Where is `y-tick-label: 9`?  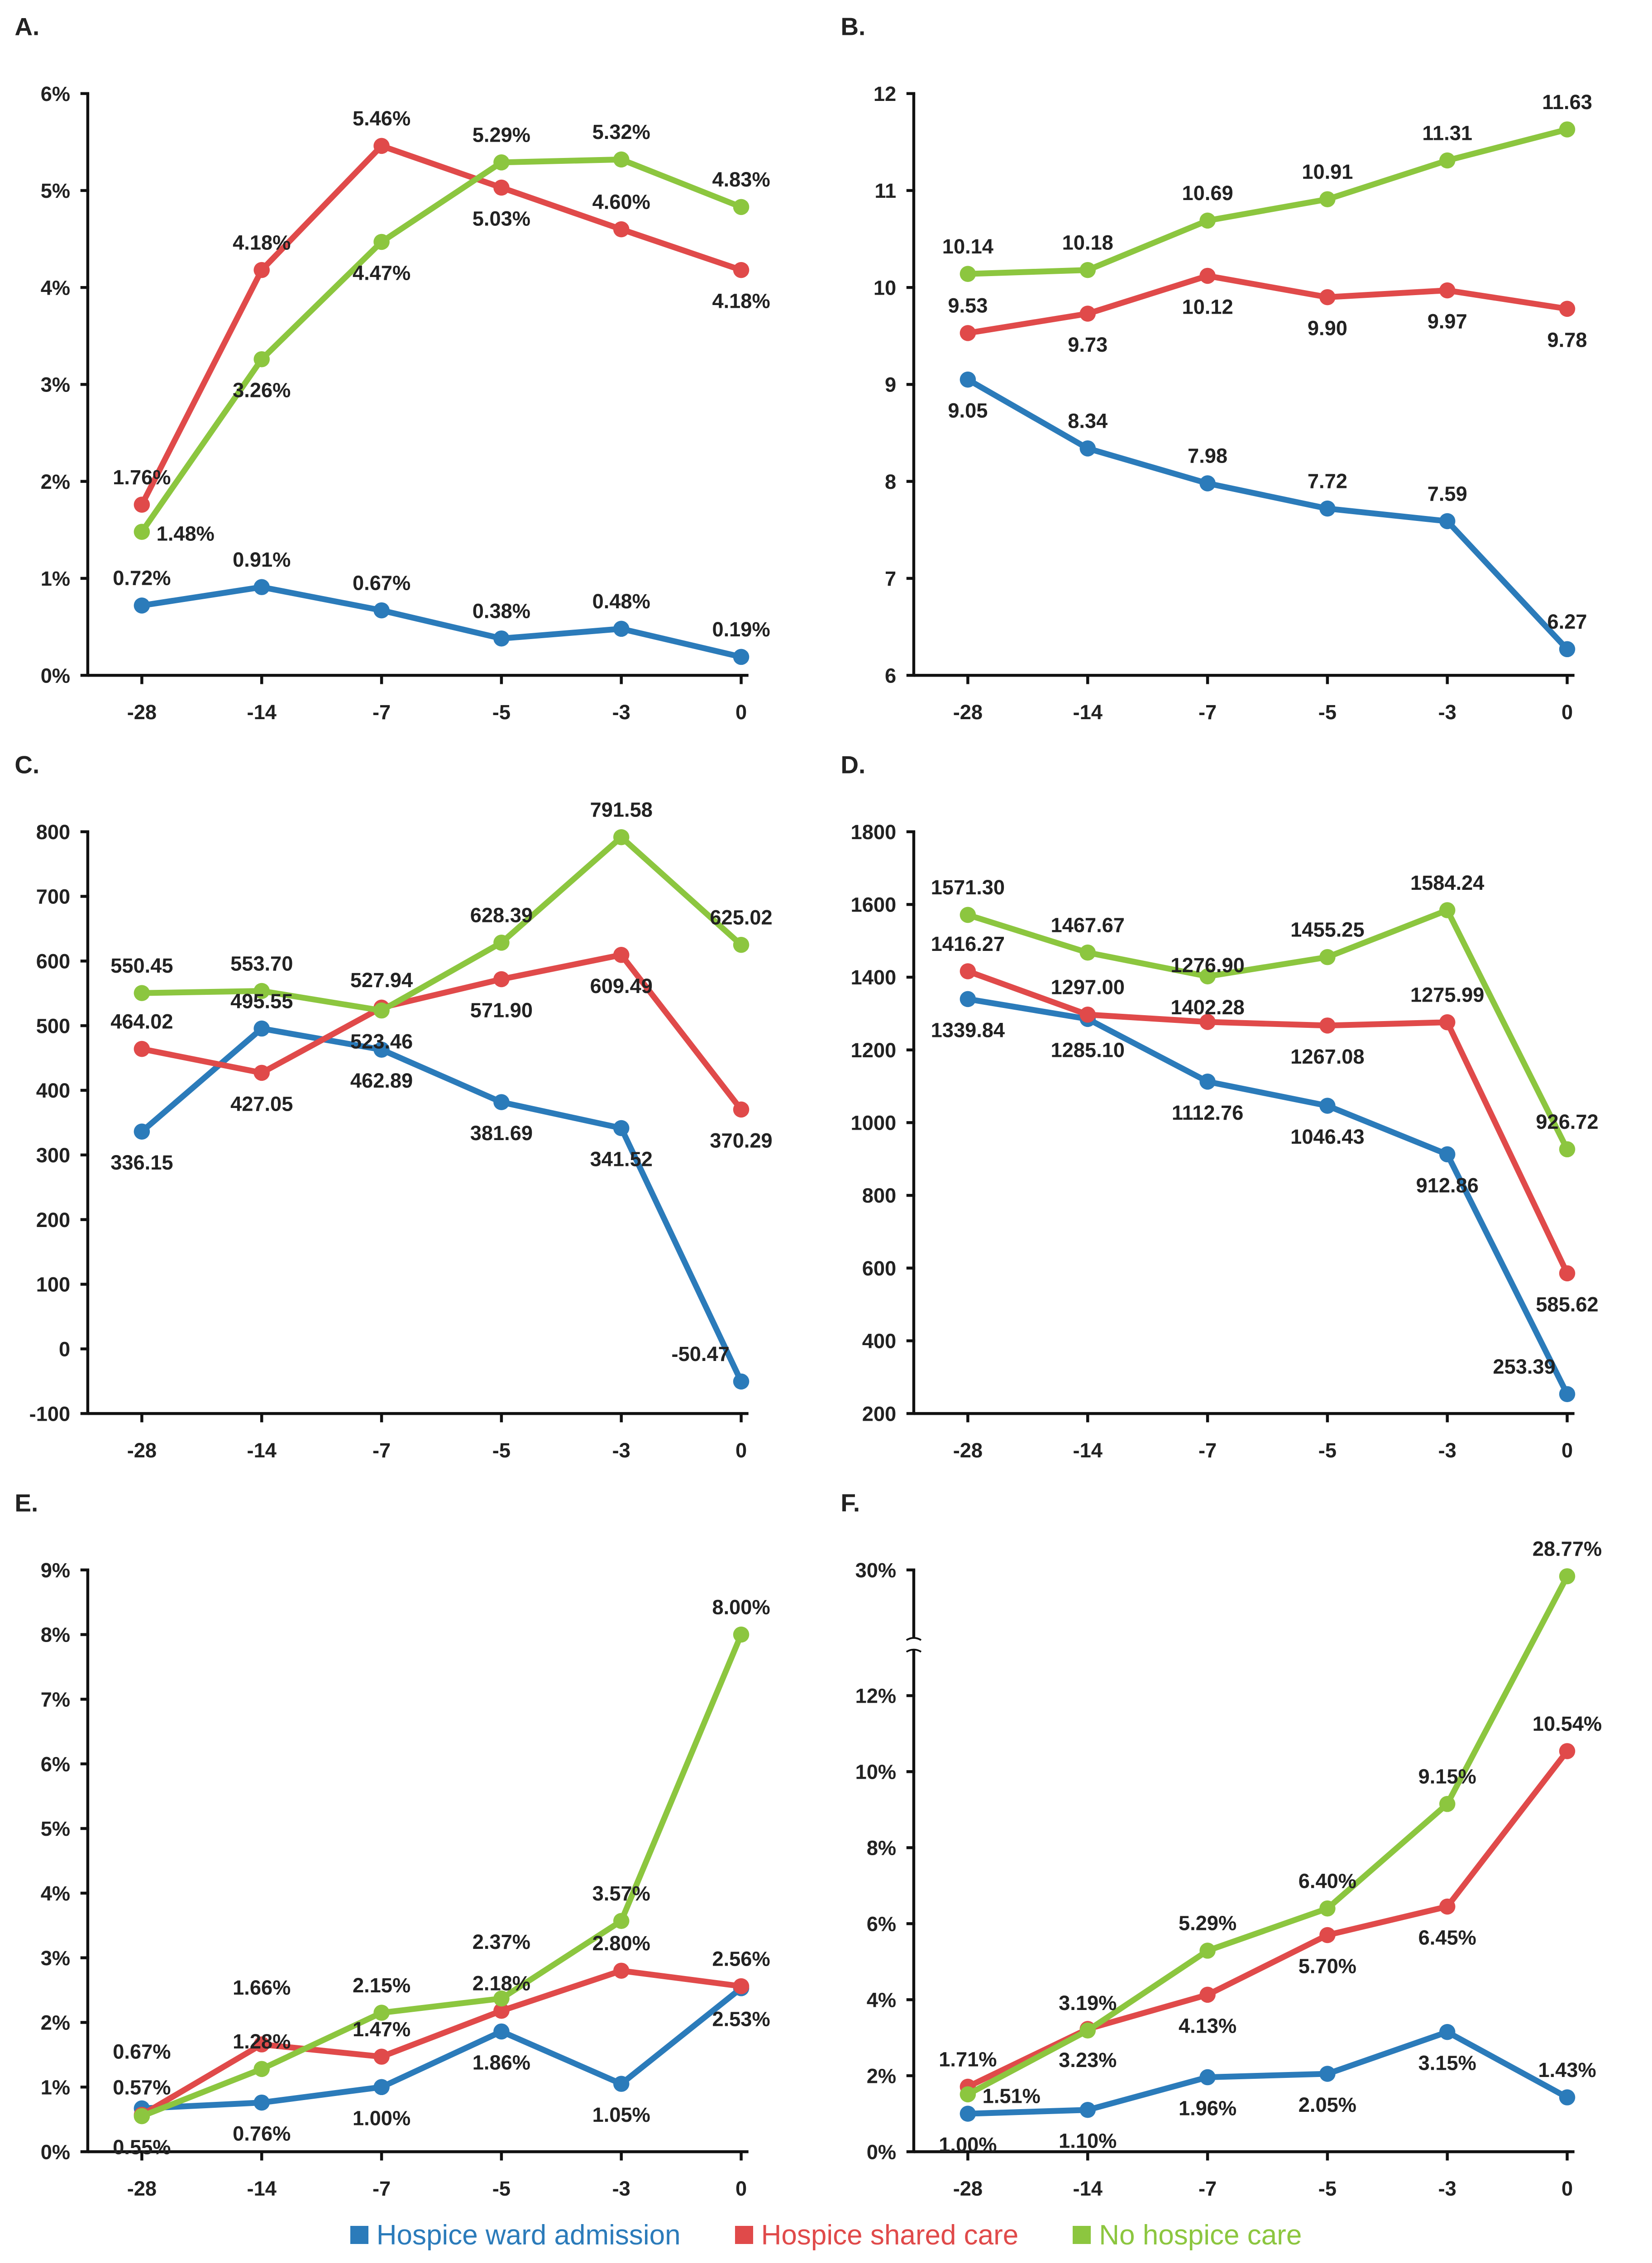
y-tick-label: 9 is located at coordinates (890, 384).